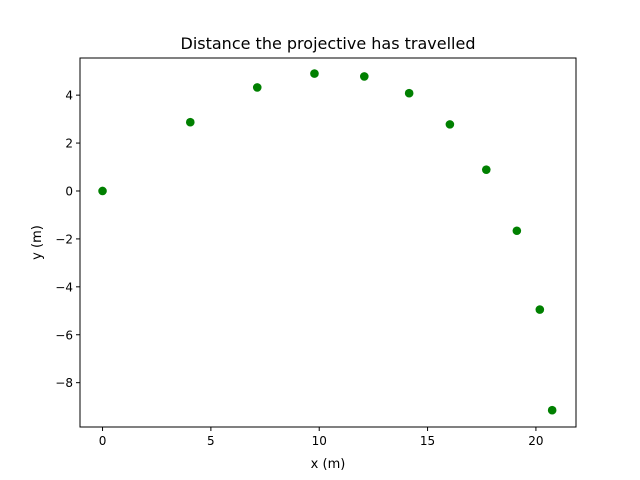 The image size is (640, 480). What do you see at coordinates (37, 242) in the screenshot?
I see `y-axis-label: y (m)` at bounding box center [37, 242].